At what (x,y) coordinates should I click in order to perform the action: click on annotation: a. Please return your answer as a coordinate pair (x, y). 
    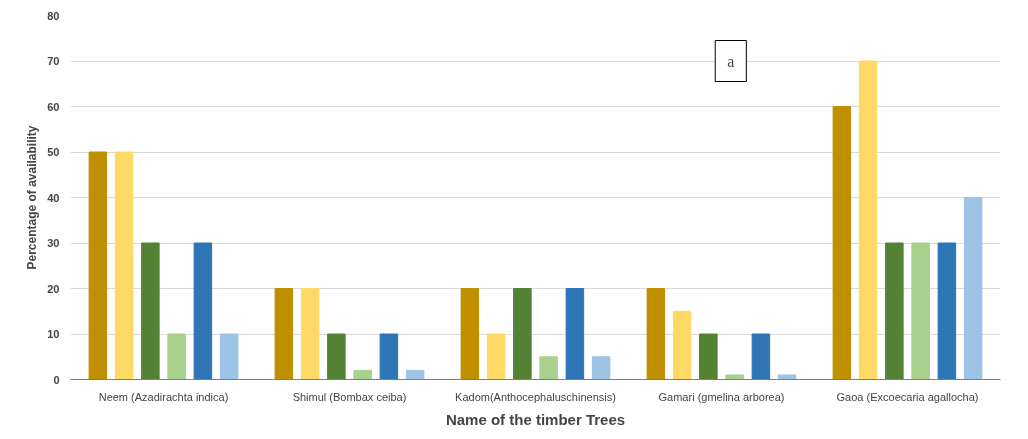
    Looking at the image, I should click on (731, 61).